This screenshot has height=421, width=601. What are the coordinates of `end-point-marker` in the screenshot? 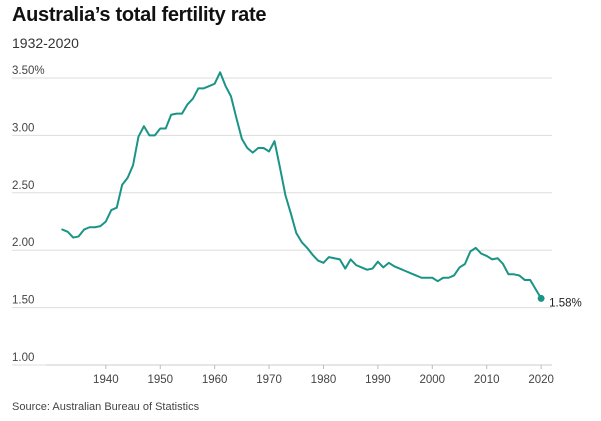 It's located at (541, 298).